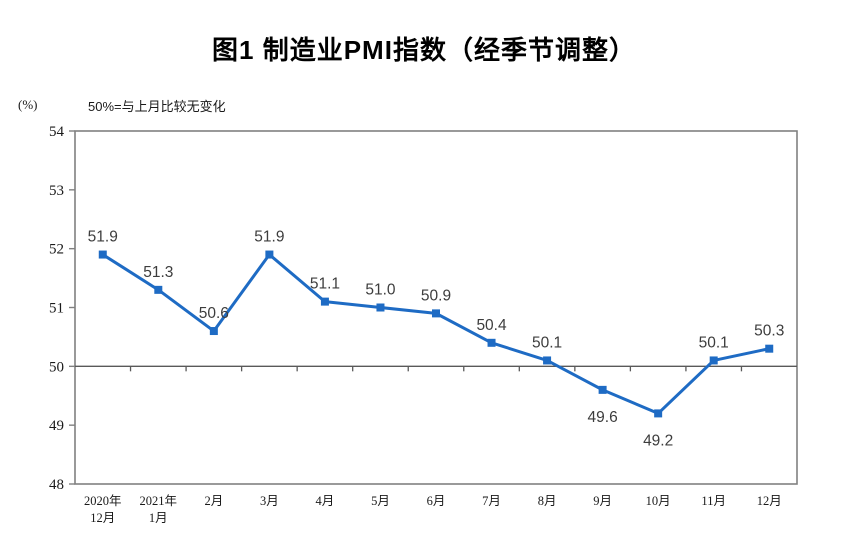  Describe the element at coordinates (491, 501) in the screenshot. I see `x-tick-label: 7月` at that location.